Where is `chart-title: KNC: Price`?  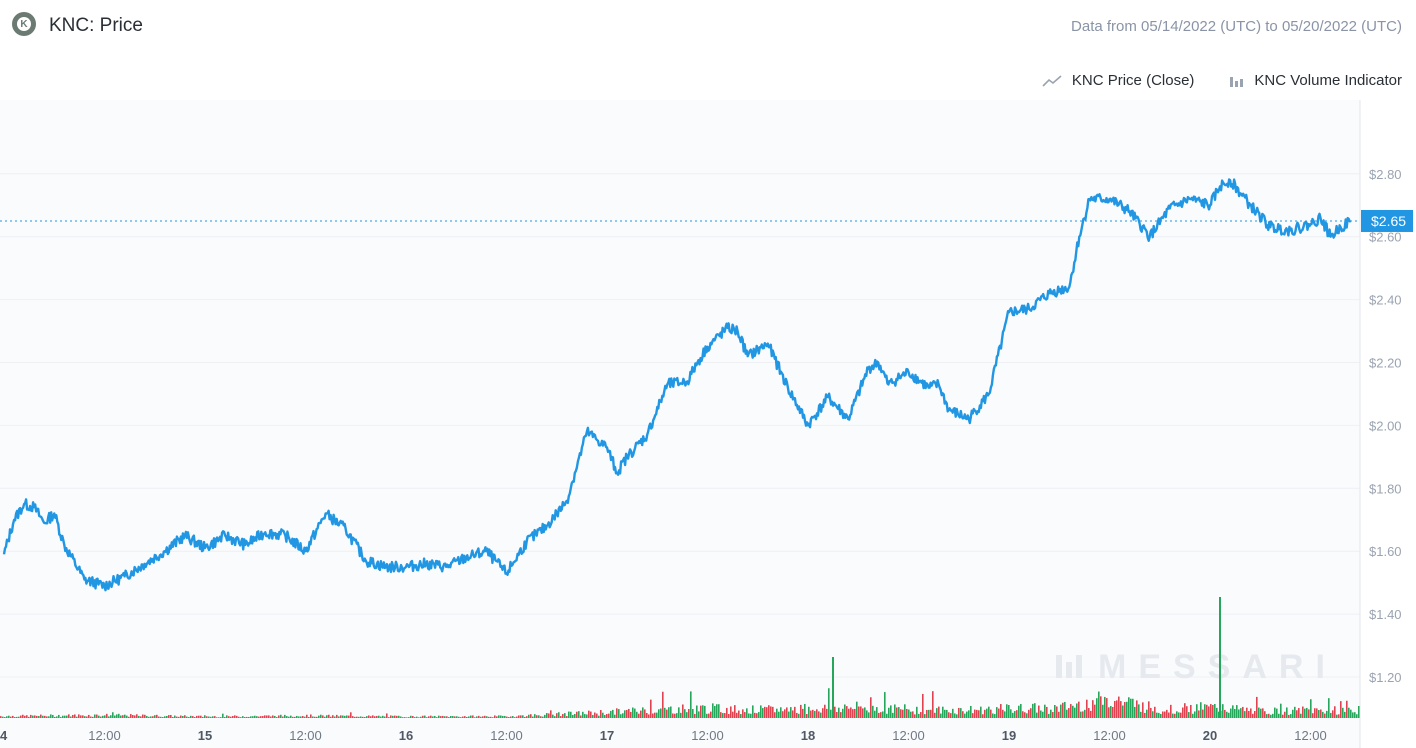
chart-title: KNC: Price is located at coordinates (96, 25).